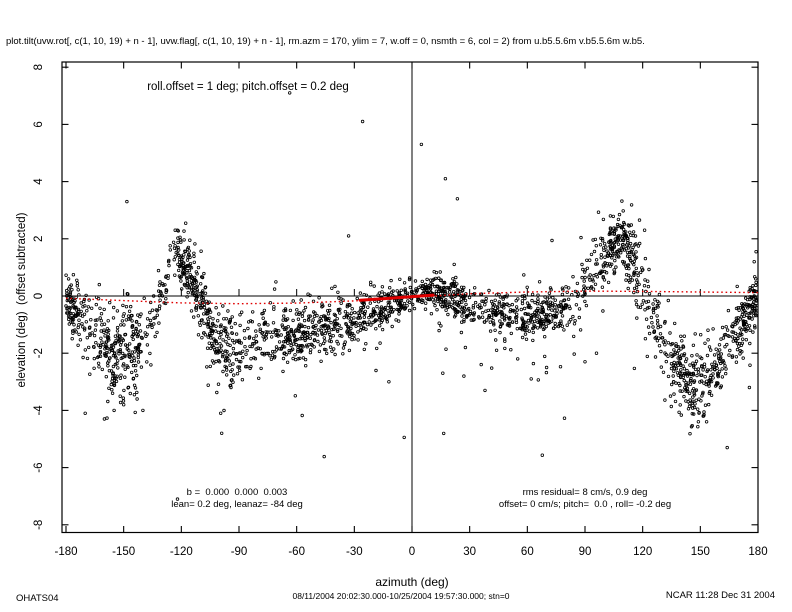  Describe the element at coordinates (585, 492) in the screenshot. I see `rms-residual-annotation: rms residual= 8 cm/s, 0.9 deg` at that location.